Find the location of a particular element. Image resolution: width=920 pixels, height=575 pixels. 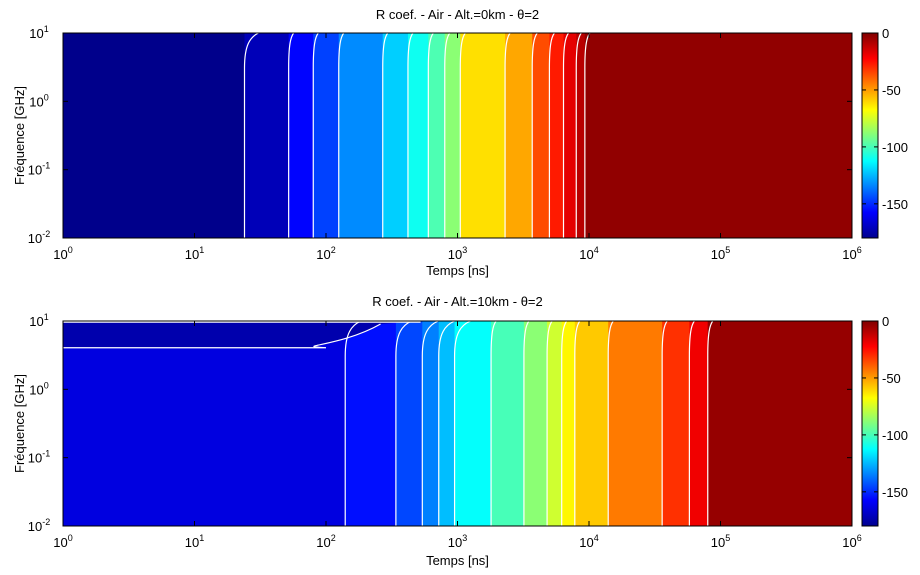

contour-region-top-band is located at coordinates (242, 334).